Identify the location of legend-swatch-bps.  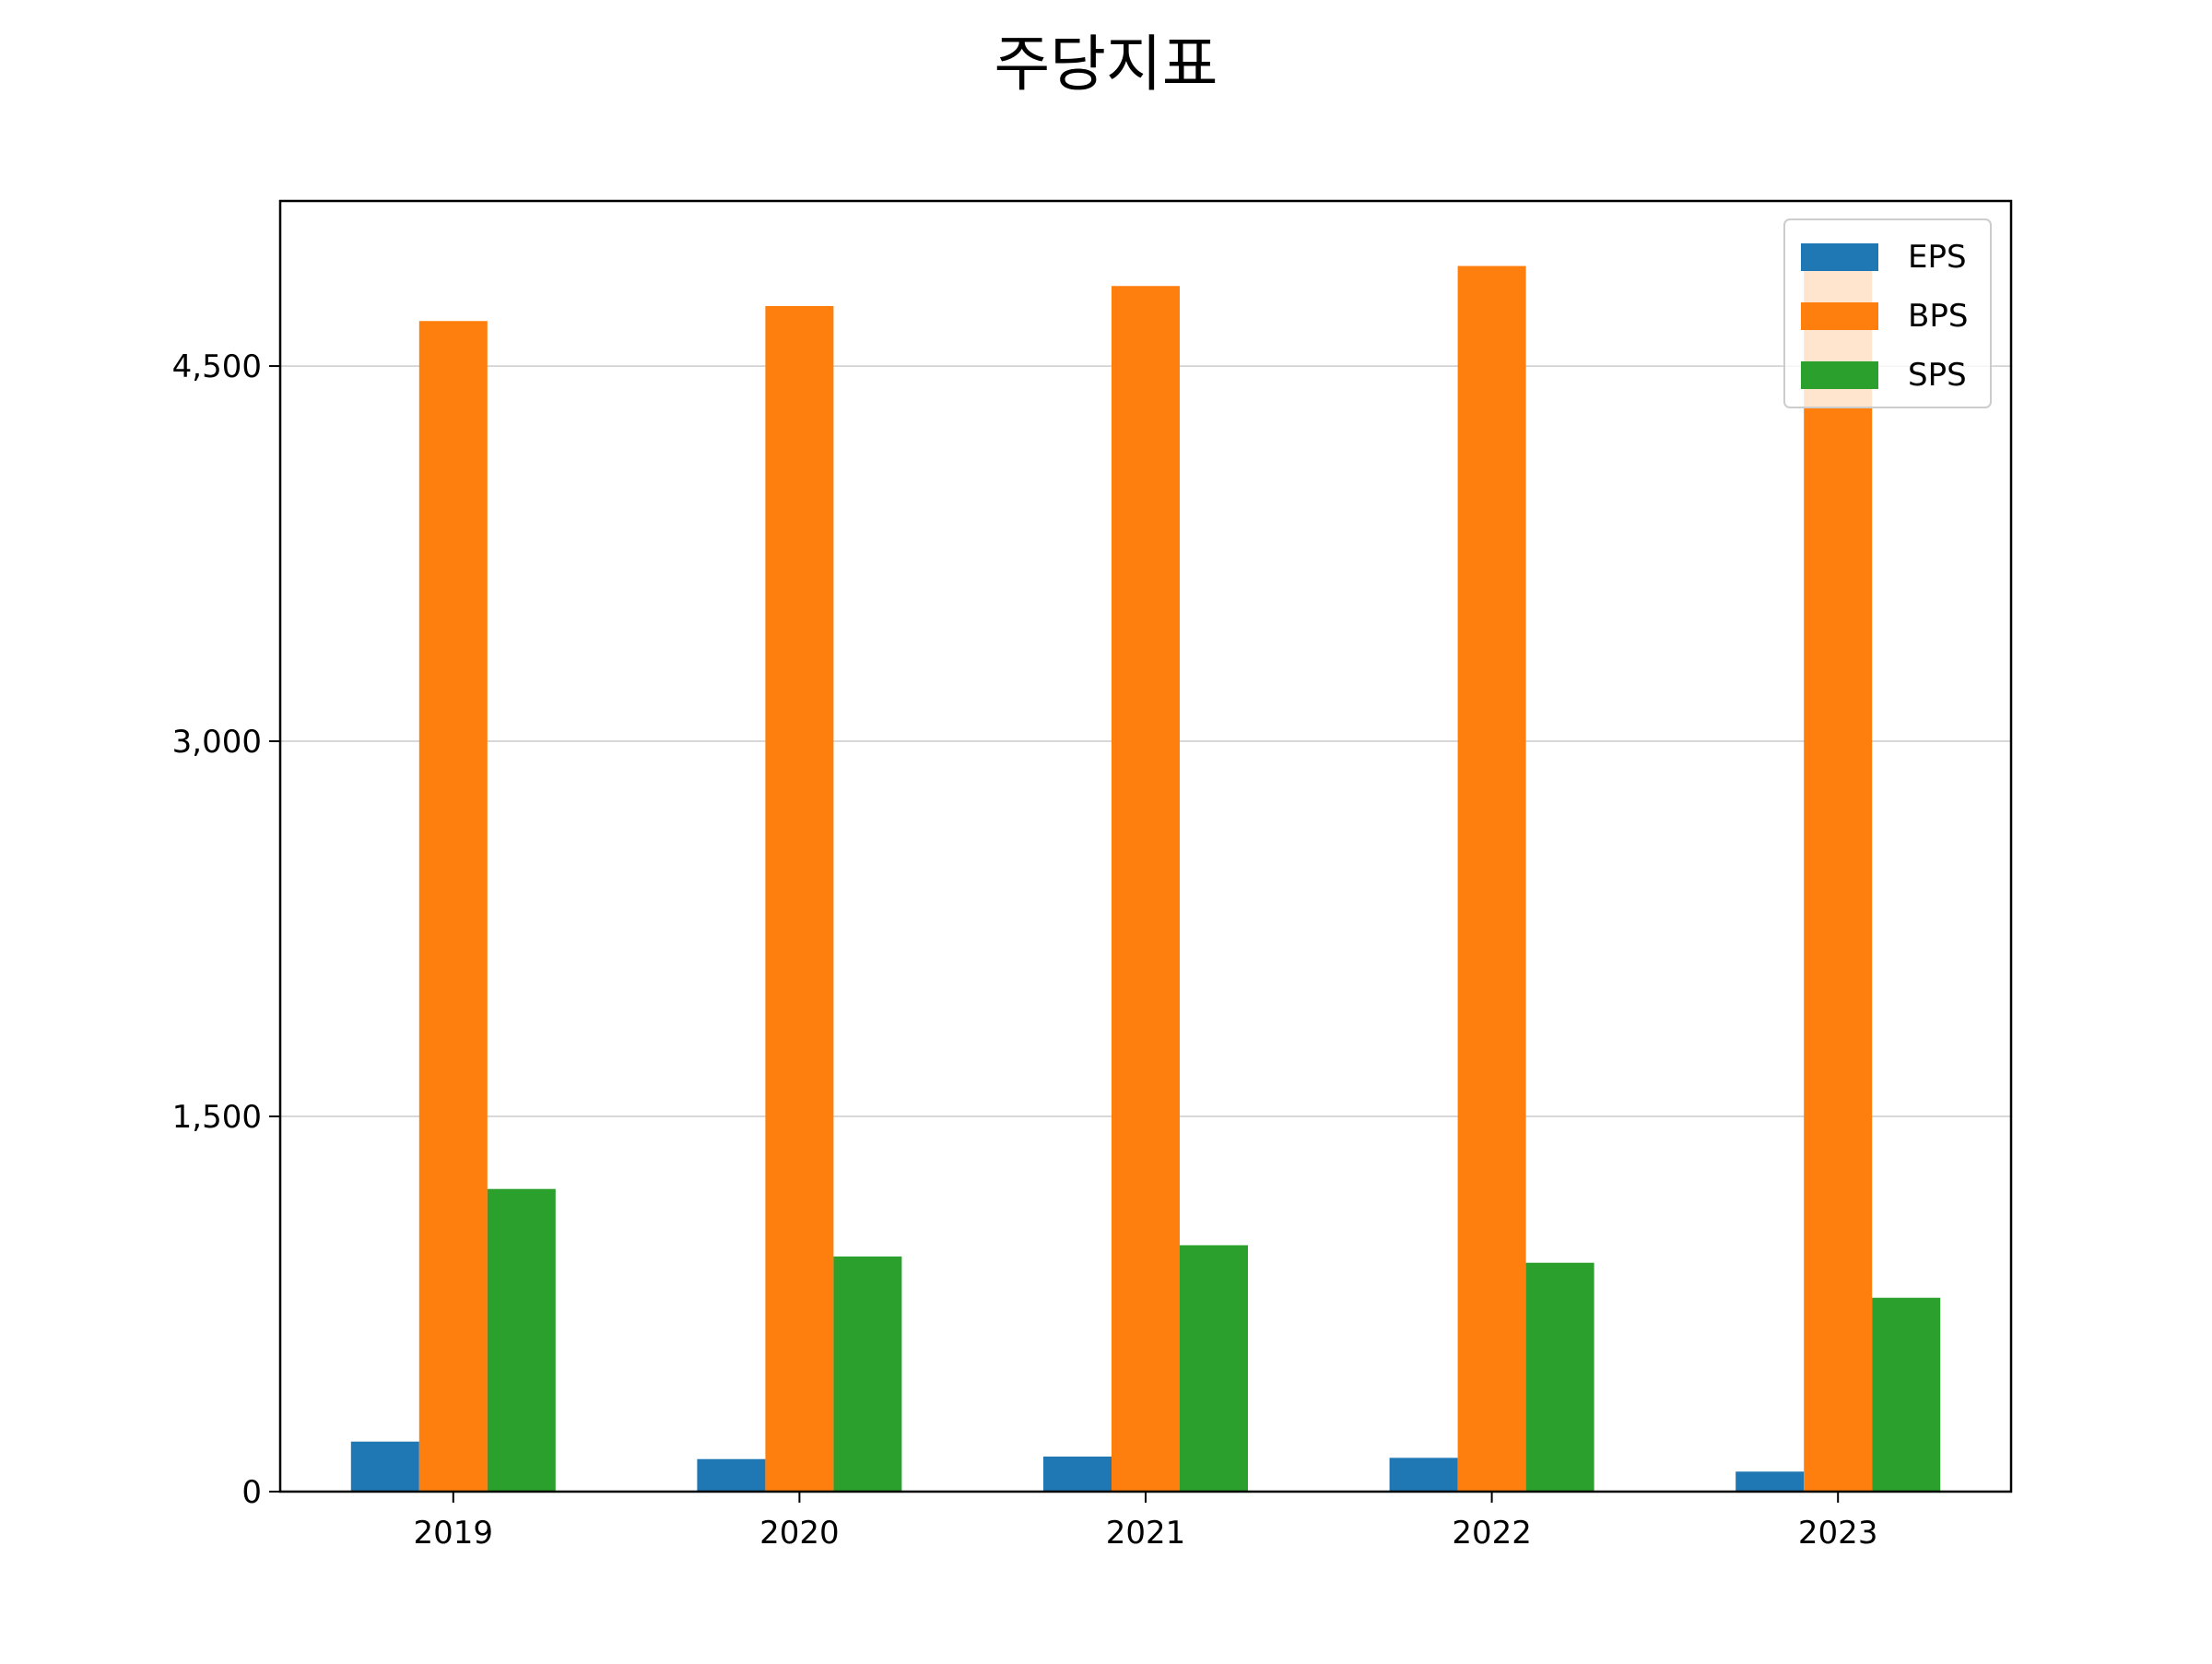
(1839, 316).